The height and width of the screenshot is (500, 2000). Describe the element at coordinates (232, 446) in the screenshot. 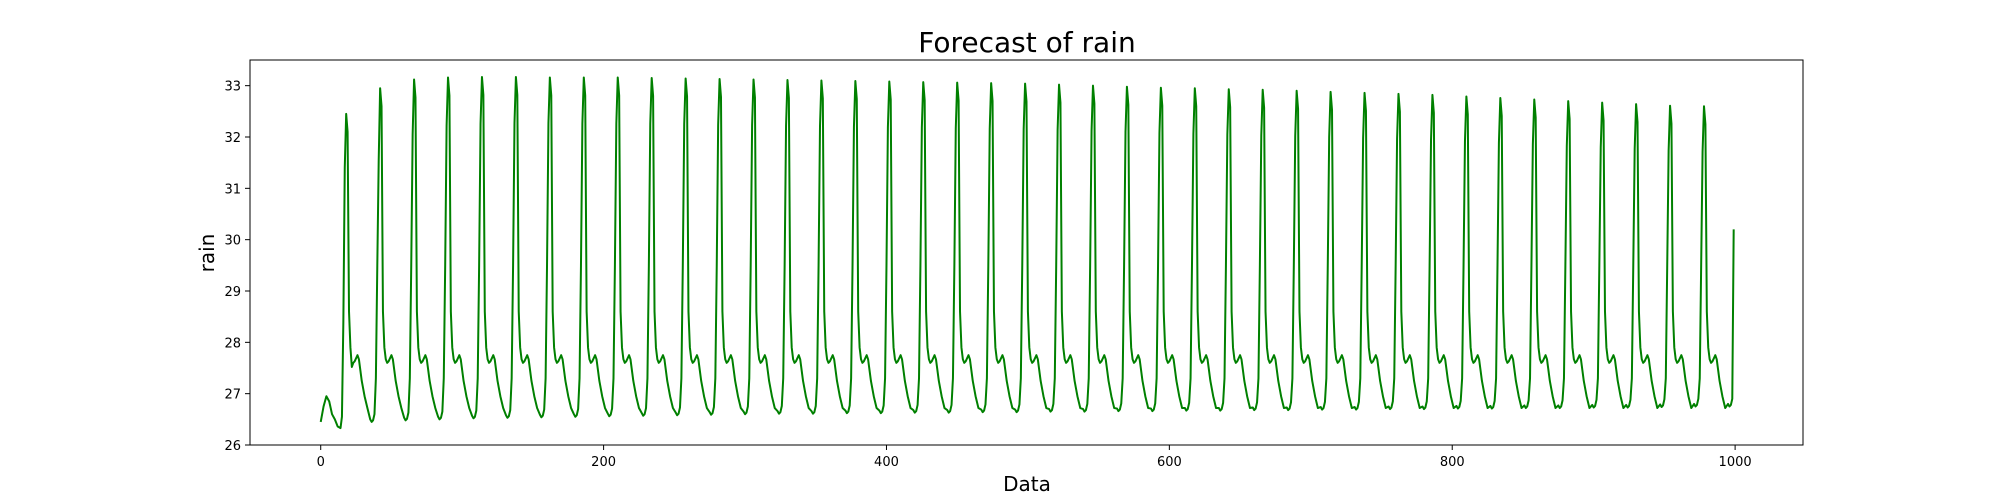

I see `y-tick-label: 26` at that location.